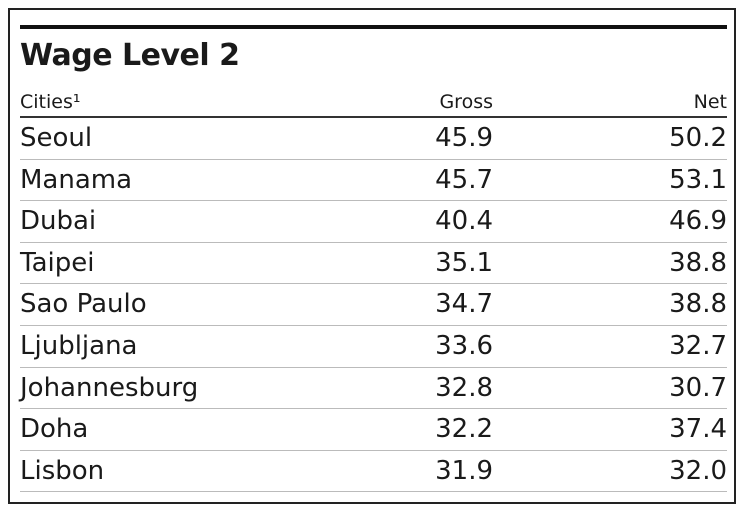  I want to click on table-cell: 45.9, so click(464, 138).